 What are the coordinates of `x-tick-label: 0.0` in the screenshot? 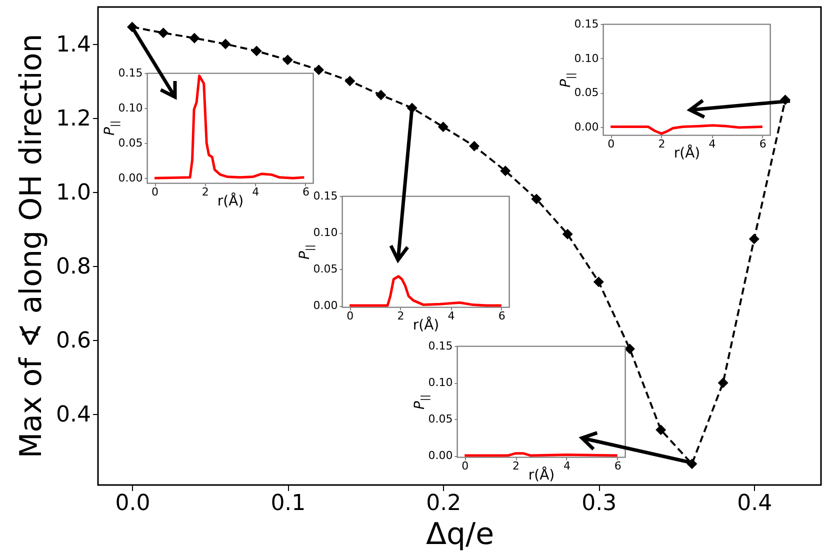 It's located at (132, 503).